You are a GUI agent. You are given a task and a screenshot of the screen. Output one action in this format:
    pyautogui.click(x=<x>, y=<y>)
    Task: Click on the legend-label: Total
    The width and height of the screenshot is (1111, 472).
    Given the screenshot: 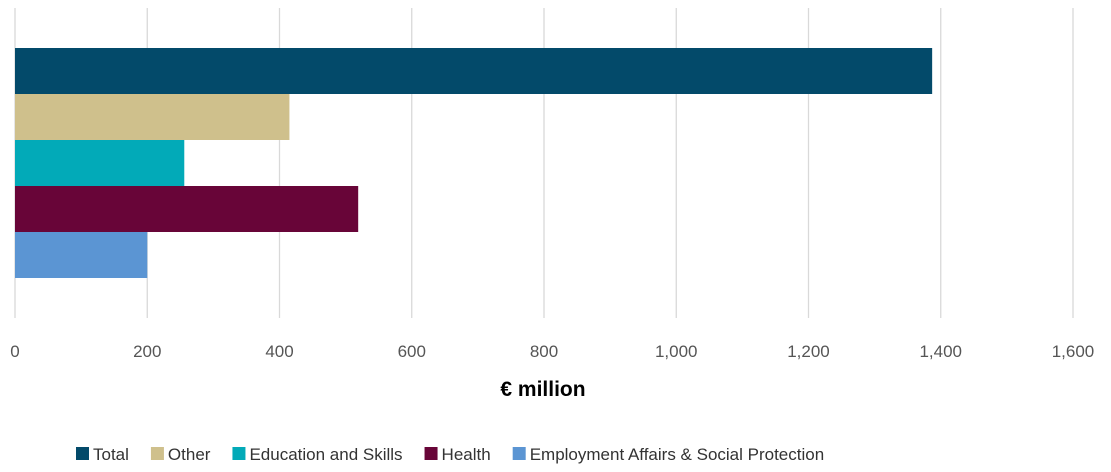 What is the action you would take?
    pyautogui.click(x=111, y=454)
    